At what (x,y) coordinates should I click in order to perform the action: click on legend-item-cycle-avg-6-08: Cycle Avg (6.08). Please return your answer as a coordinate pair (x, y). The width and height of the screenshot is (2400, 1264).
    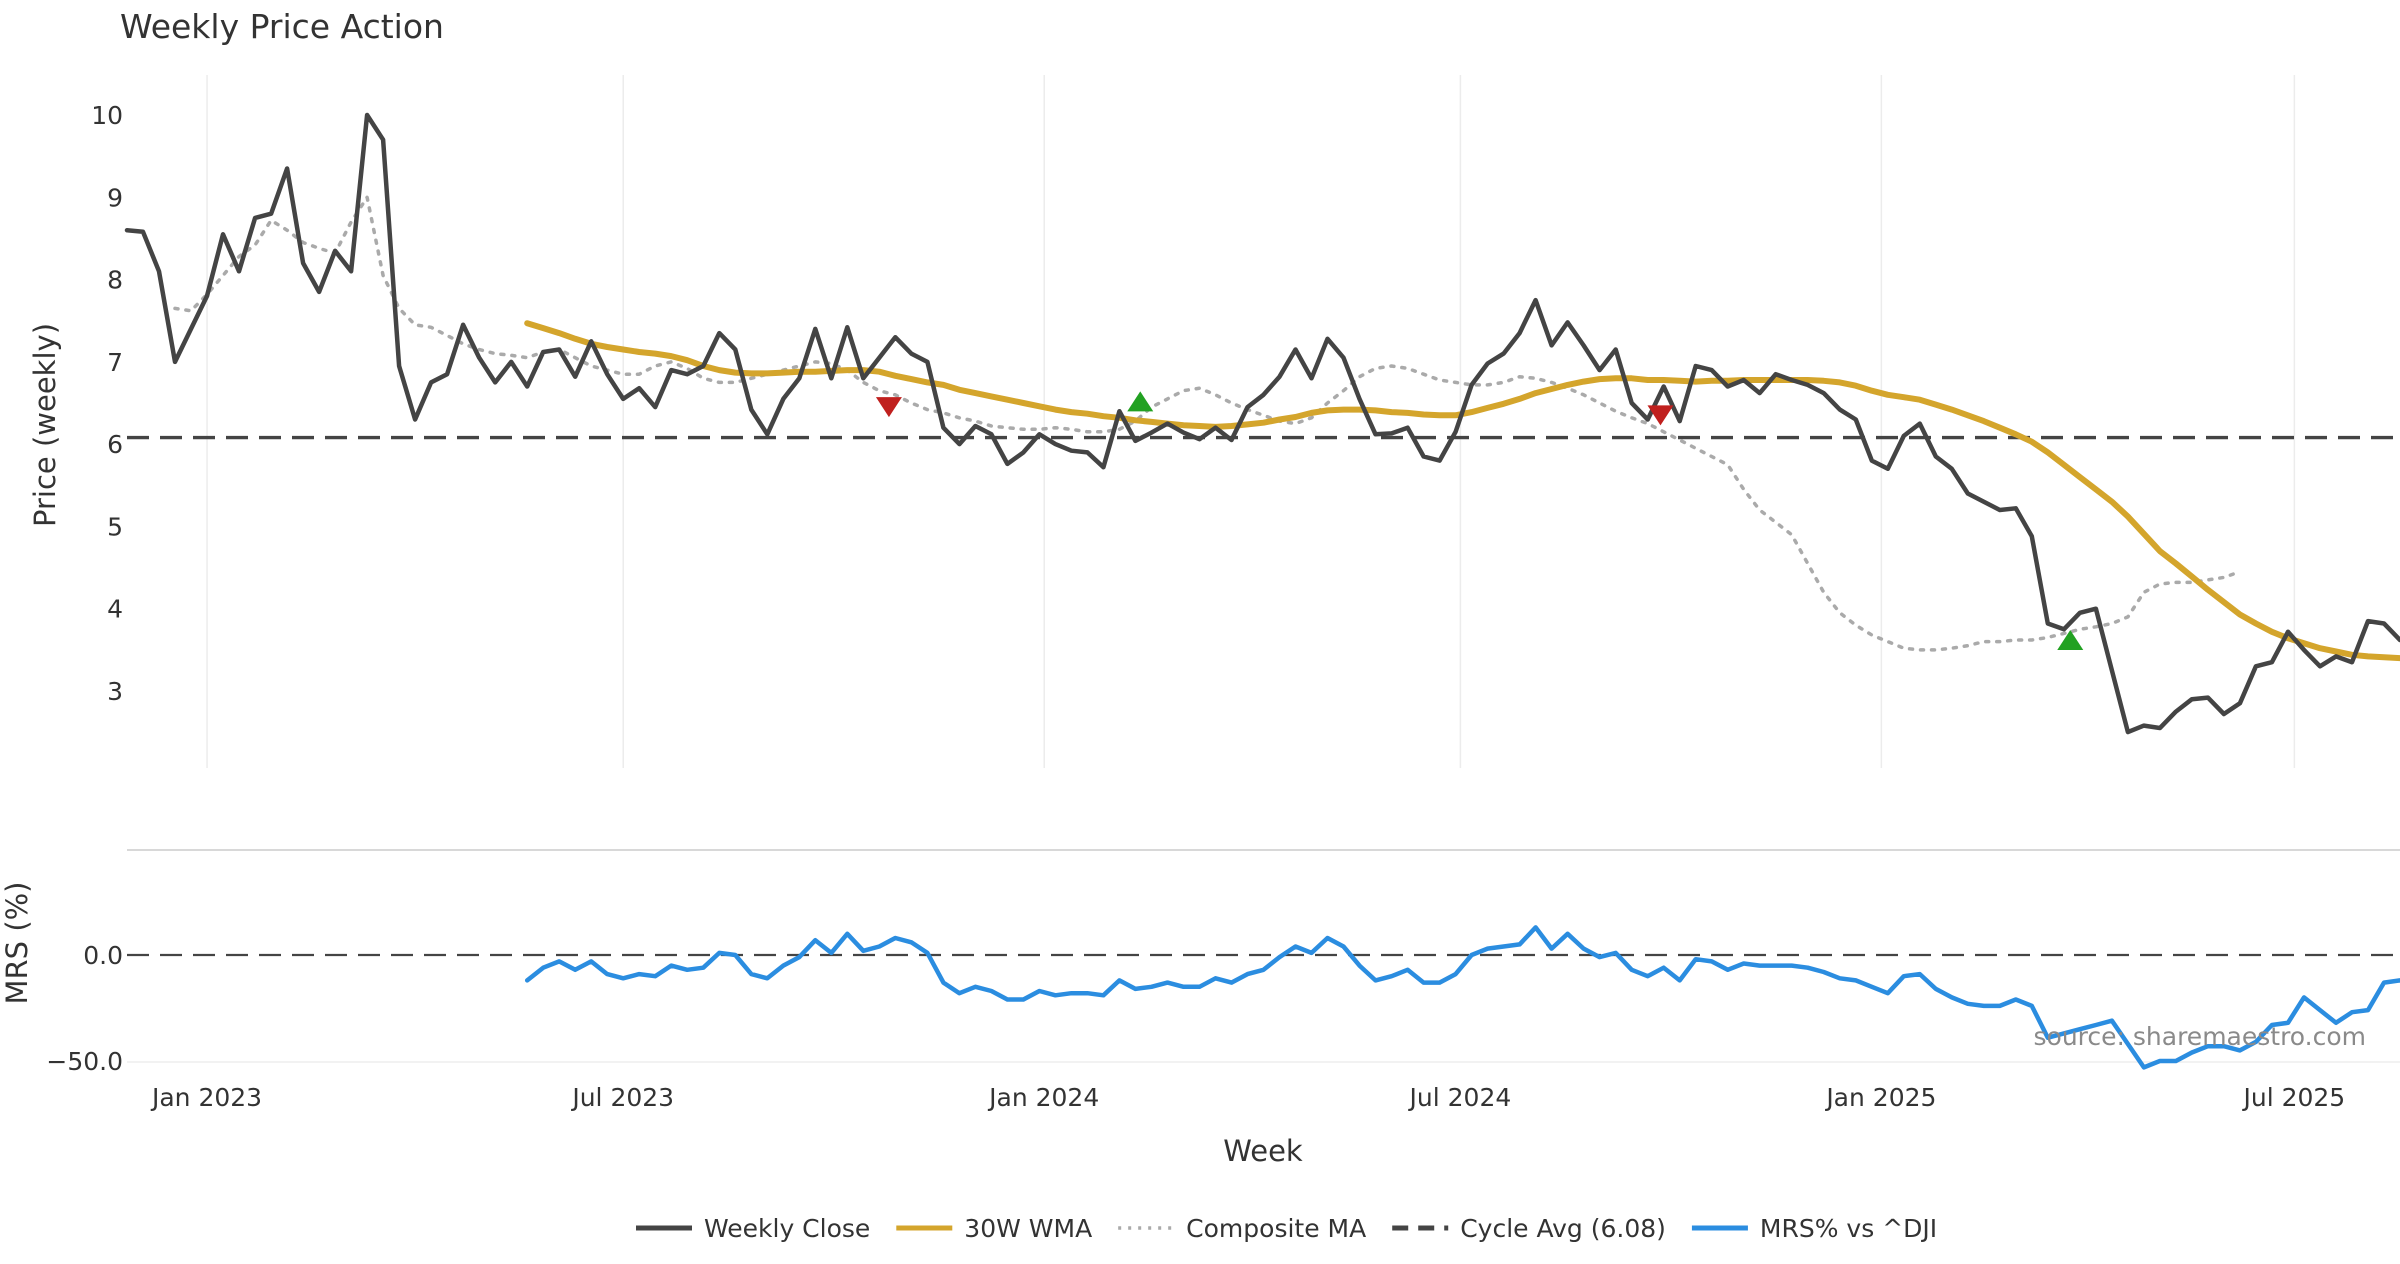
    Looking at the image, I should click on (1529, 1228).